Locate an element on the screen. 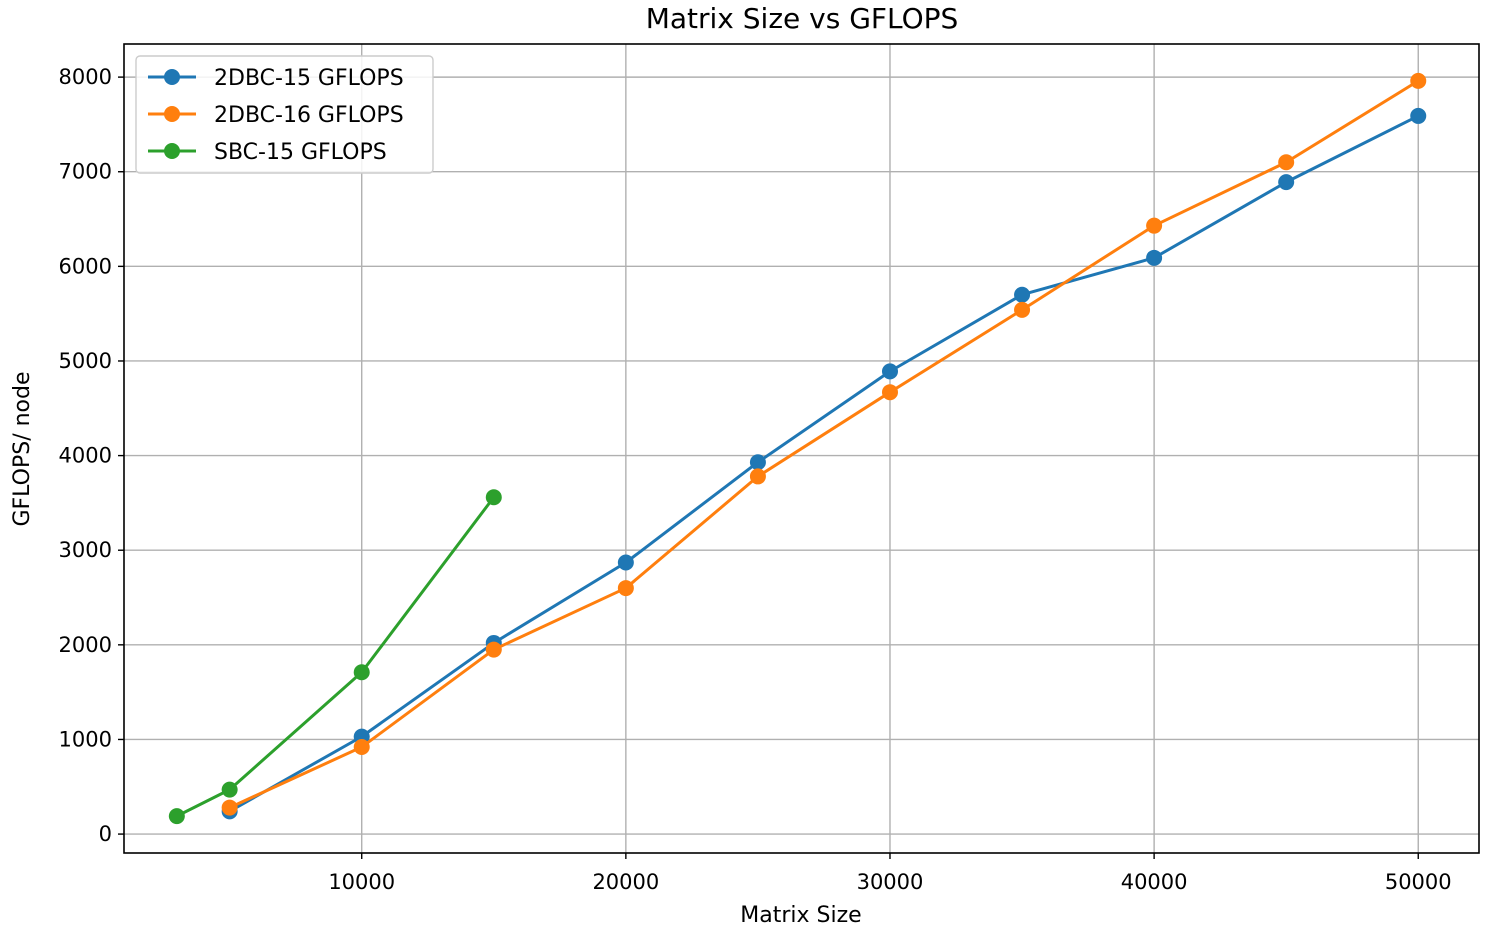 The image size is (1489, 945). x-axis-label: Matrix Size is located at coordinates (800, 915).